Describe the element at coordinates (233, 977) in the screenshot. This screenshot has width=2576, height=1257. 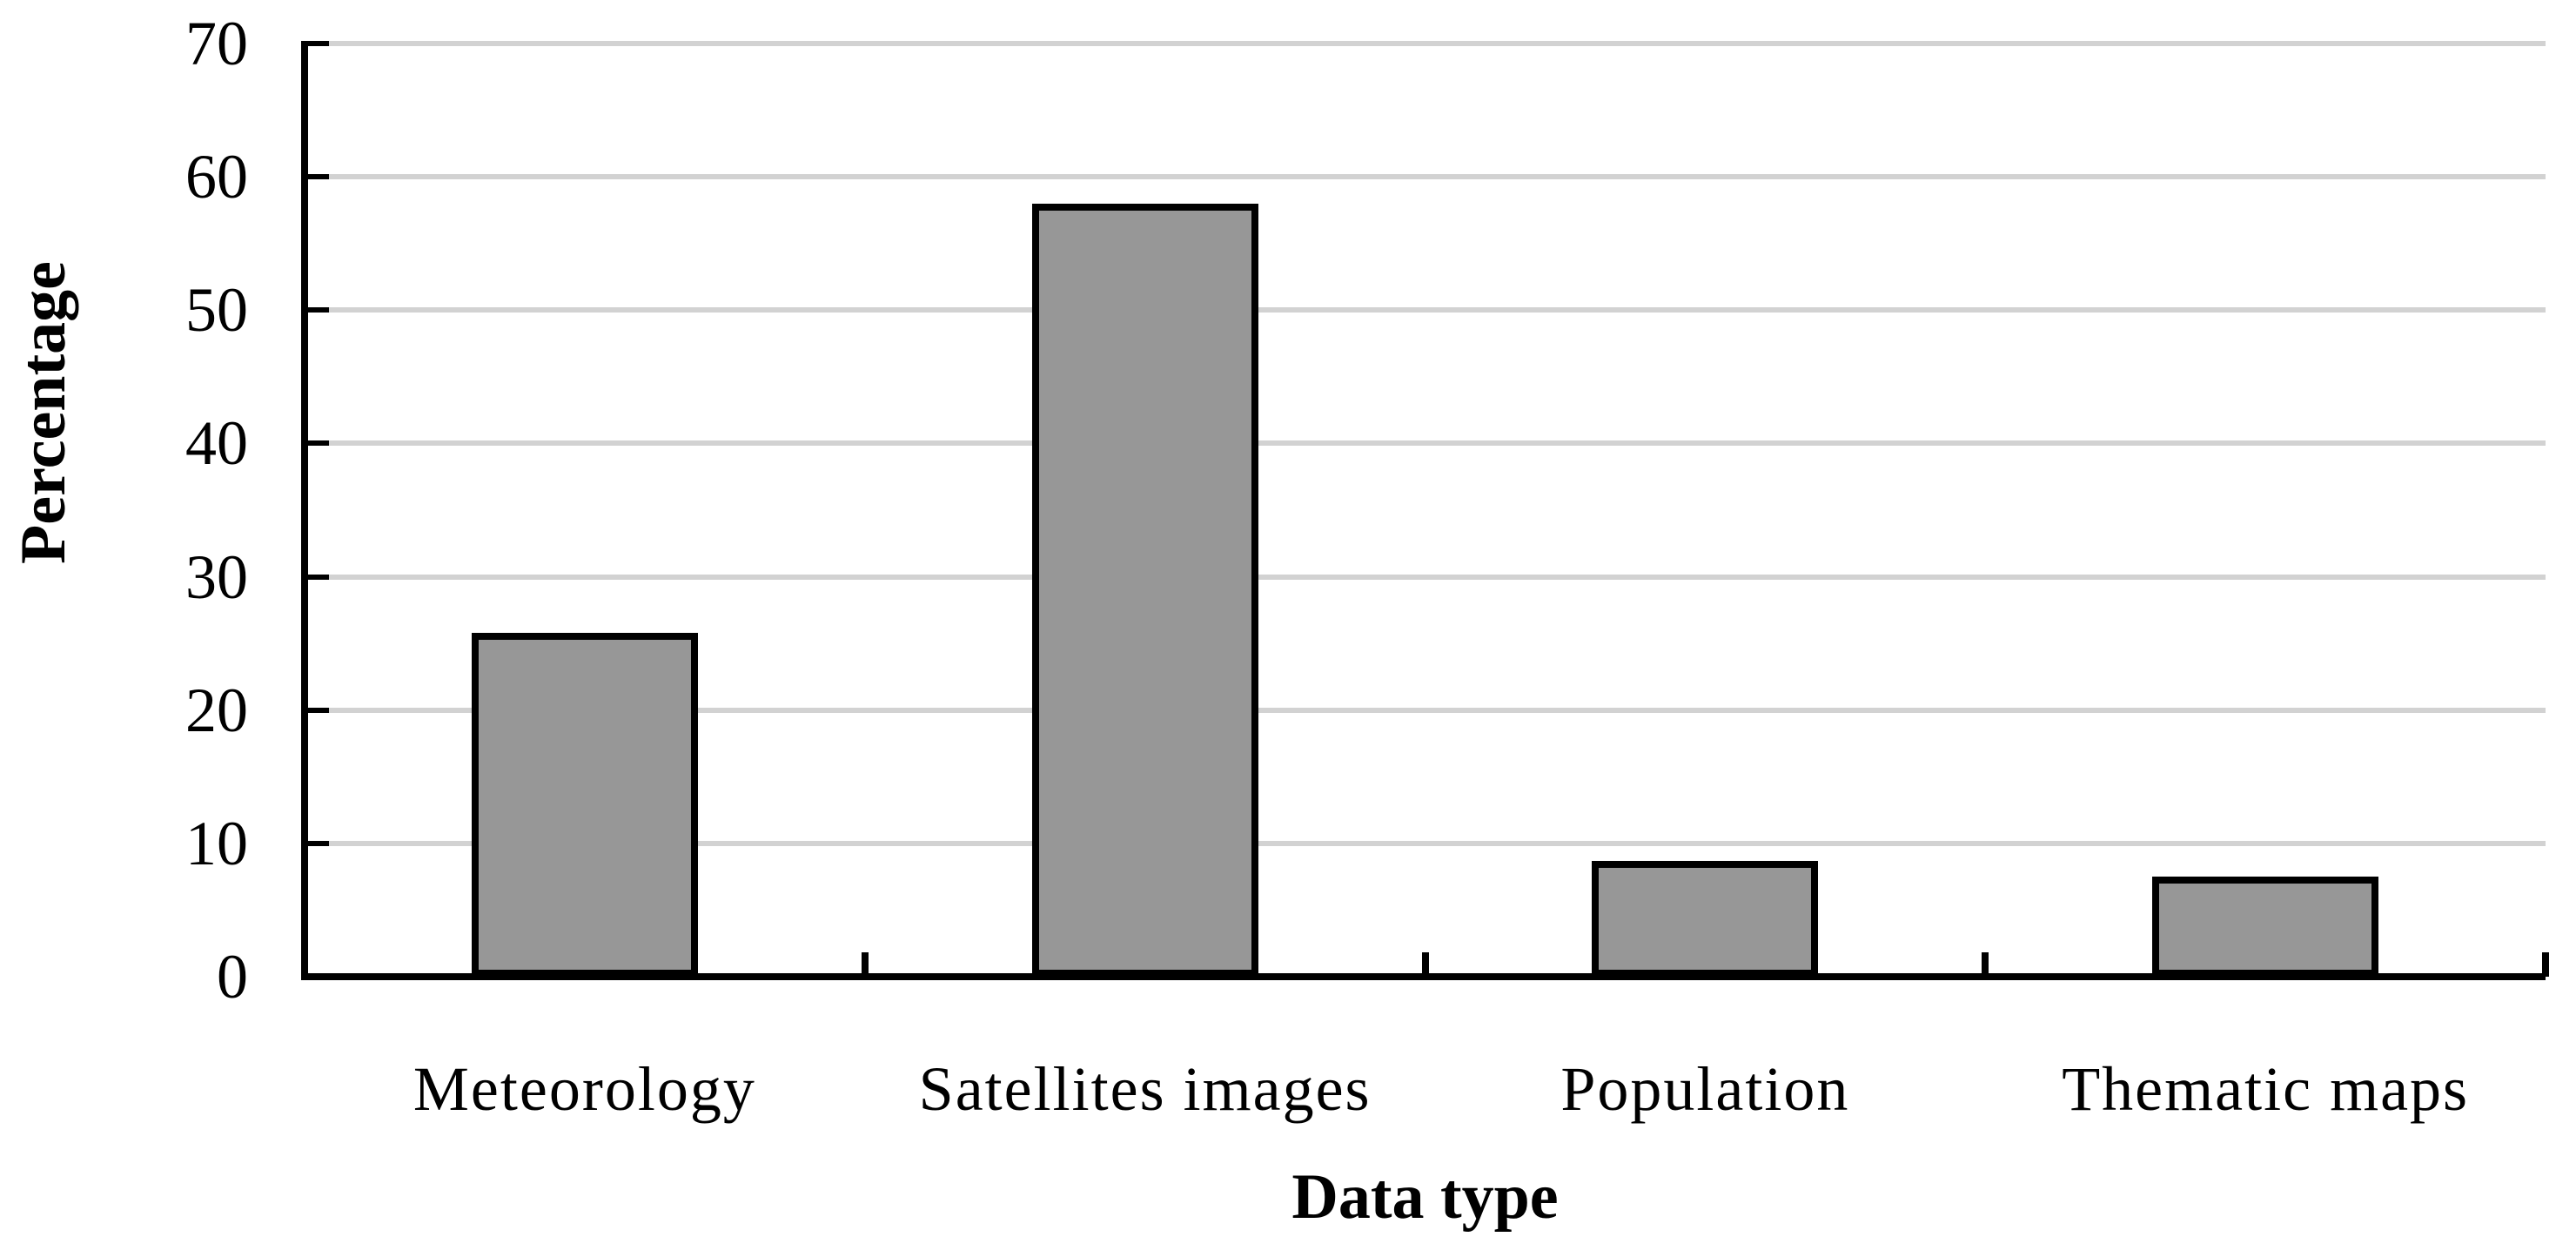
I see `y-tick-label-0: 0` at that location.